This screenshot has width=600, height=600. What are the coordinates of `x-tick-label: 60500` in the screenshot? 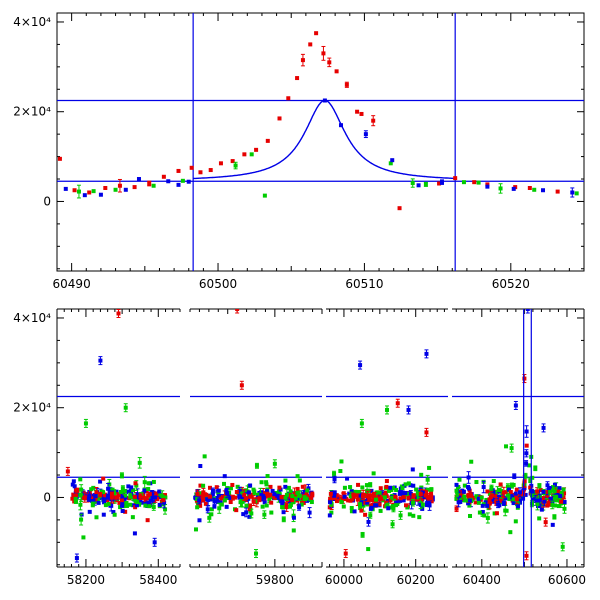 It's located at (218, 284).